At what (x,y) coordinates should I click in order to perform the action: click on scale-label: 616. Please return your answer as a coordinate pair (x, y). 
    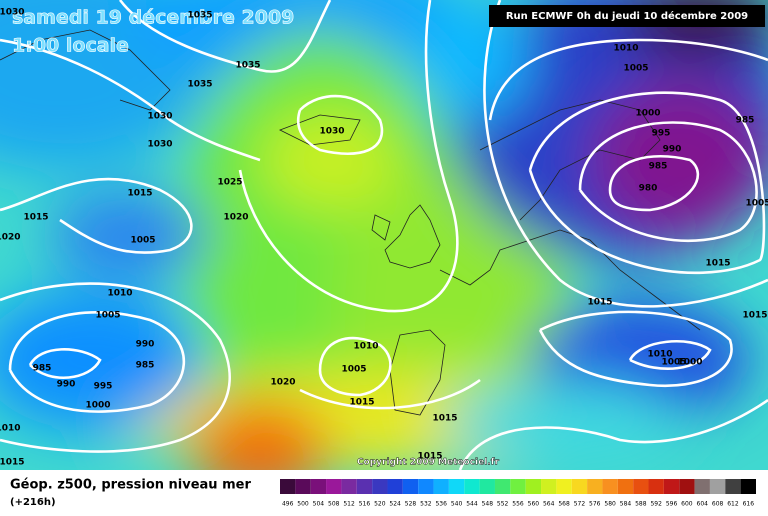
    Looking at the image, I should click on (749, 504).